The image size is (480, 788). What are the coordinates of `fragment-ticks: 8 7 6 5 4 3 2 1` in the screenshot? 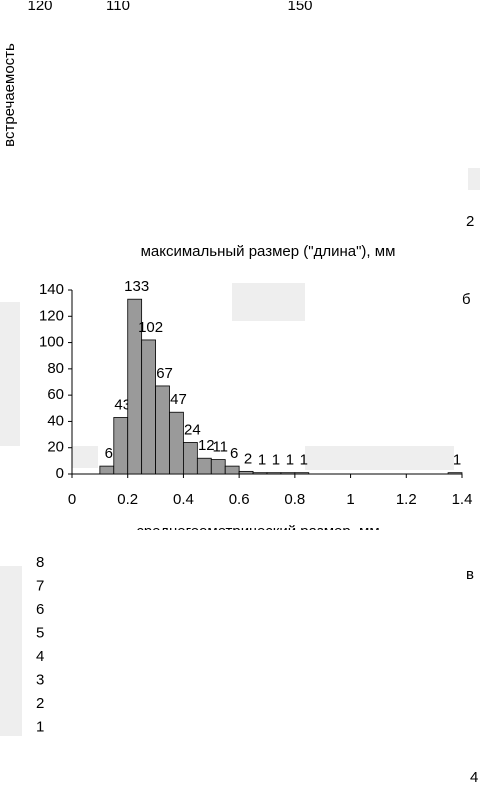 It's located at (40, 645).